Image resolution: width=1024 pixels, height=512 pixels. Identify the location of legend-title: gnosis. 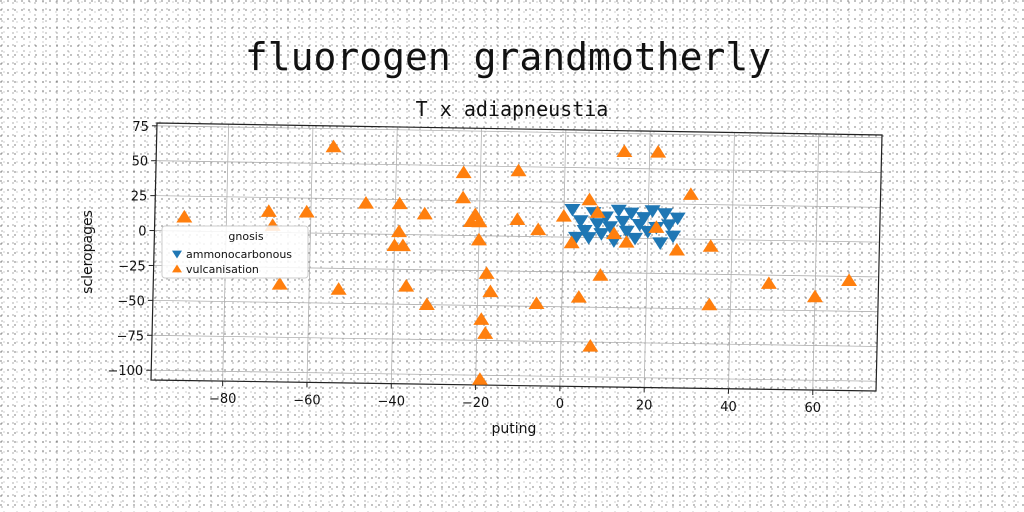
(245, 236).